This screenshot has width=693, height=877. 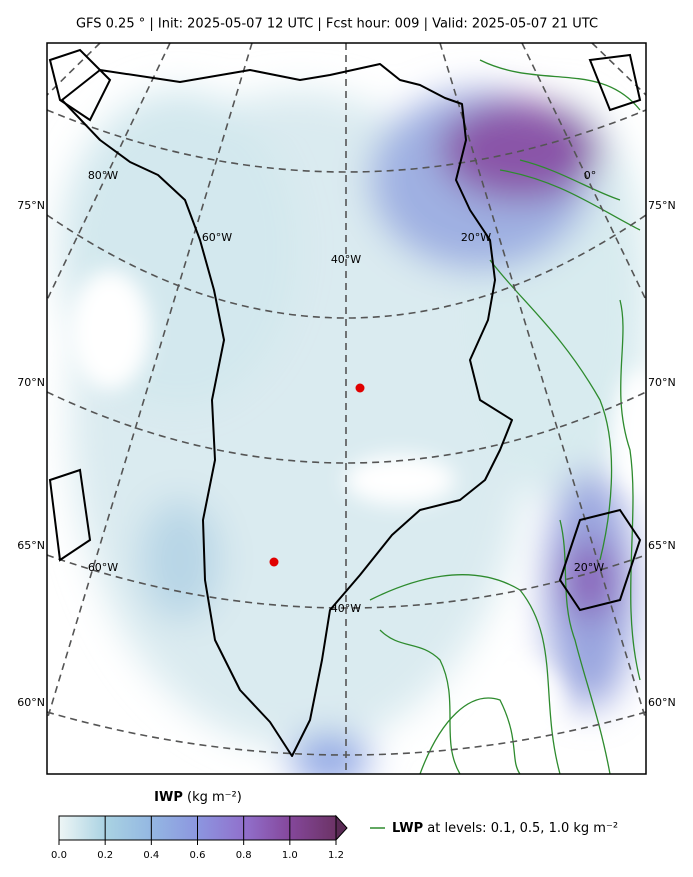 I want to click on colorbar-tick-label: 0.2, so click(x=105, y=855).